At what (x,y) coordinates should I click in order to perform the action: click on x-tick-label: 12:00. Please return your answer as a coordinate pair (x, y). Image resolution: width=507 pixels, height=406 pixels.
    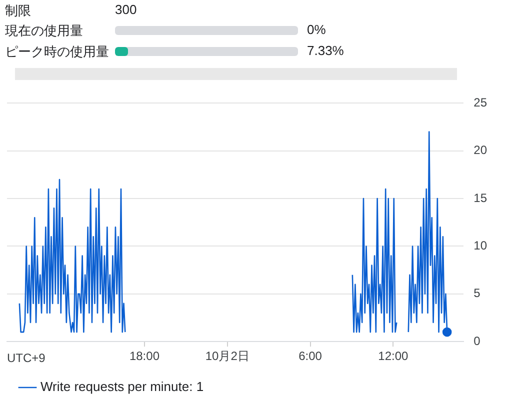
    Looking at the image, I should click on (393, 356).